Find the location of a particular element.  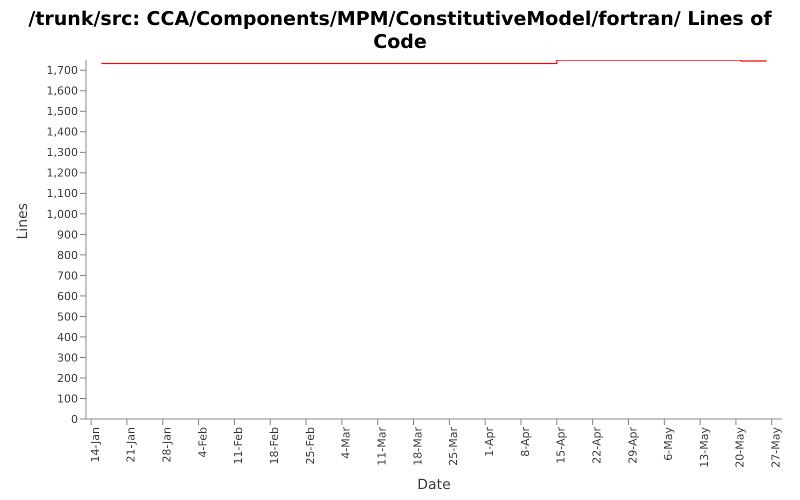

x-tick-label: 14-Jan is located at coordinates (95, 444).